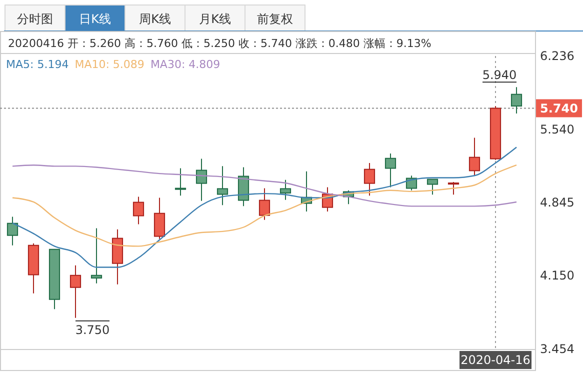 This screenshot has width=583, height=372. What do you see at coordinates (109, 64) in the screenshot?
I see `text: MA10: 5.089` at bounding box center [109, 64].